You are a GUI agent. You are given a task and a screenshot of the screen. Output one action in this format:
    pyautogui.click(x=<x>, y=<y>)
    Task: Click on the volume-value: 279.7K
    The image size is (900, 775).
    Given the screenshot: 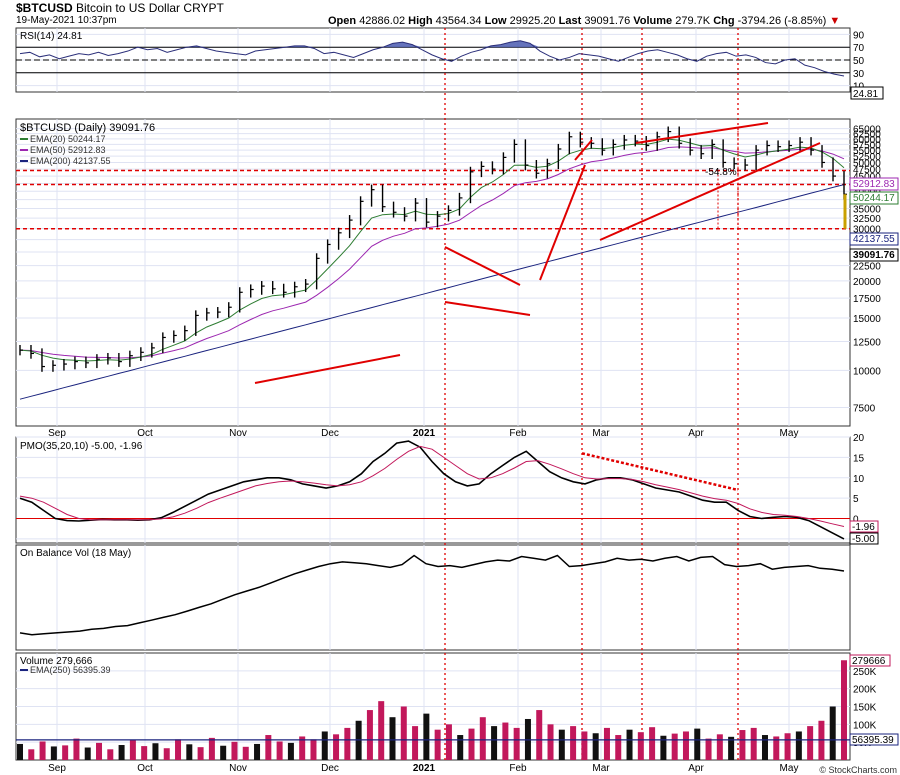 What is the action you would take?
    pyautogui.click(x=693, y=21)
    